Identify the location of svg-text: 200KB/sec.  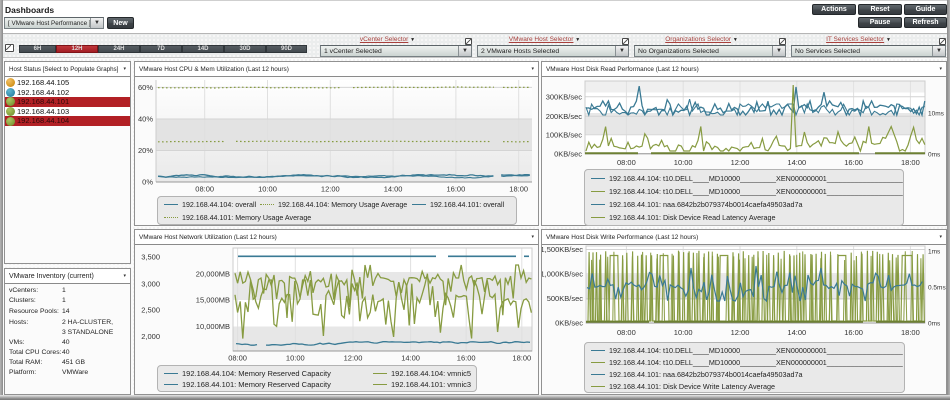
(564, 116).